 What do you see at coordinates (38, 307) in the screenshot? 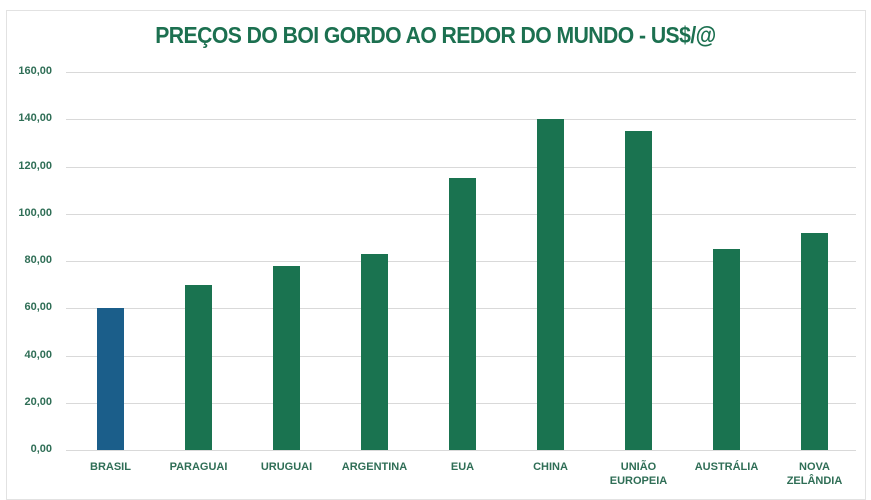
I see `y-tick-label: 60,00` at bounding box center [38, 307].